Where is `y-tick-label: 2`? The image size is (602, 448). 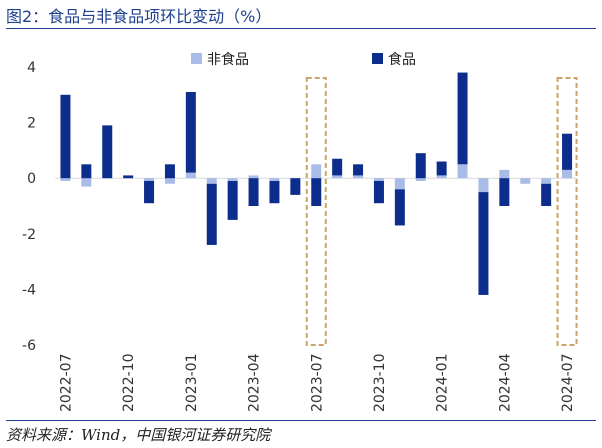 y-tick-label: 2 is located at coordinates (31, 124).